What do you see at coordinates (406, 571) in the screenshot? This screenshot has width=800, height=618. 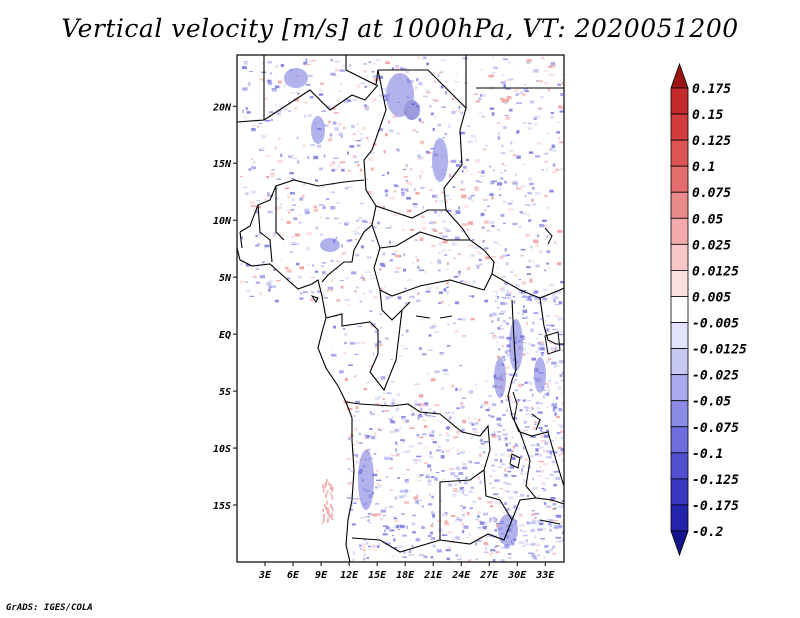 I see `longitude-axis: 3E 6E 9E 12E 15E 18E 21E 24E 27E 30E 33E` at bounding box center [406, 571].